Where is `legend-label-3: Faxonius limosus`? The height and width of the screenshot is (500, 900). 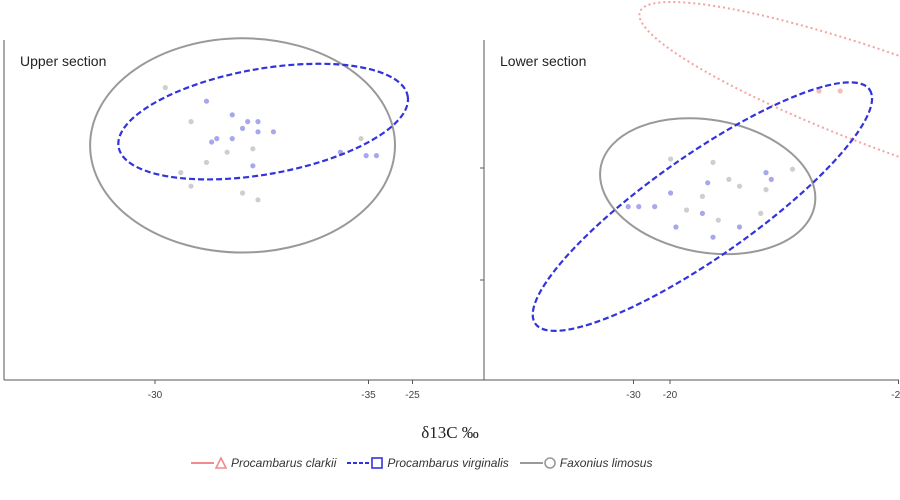
legend-label-3: Faxonius limosus is located at coordinates (606, 463).